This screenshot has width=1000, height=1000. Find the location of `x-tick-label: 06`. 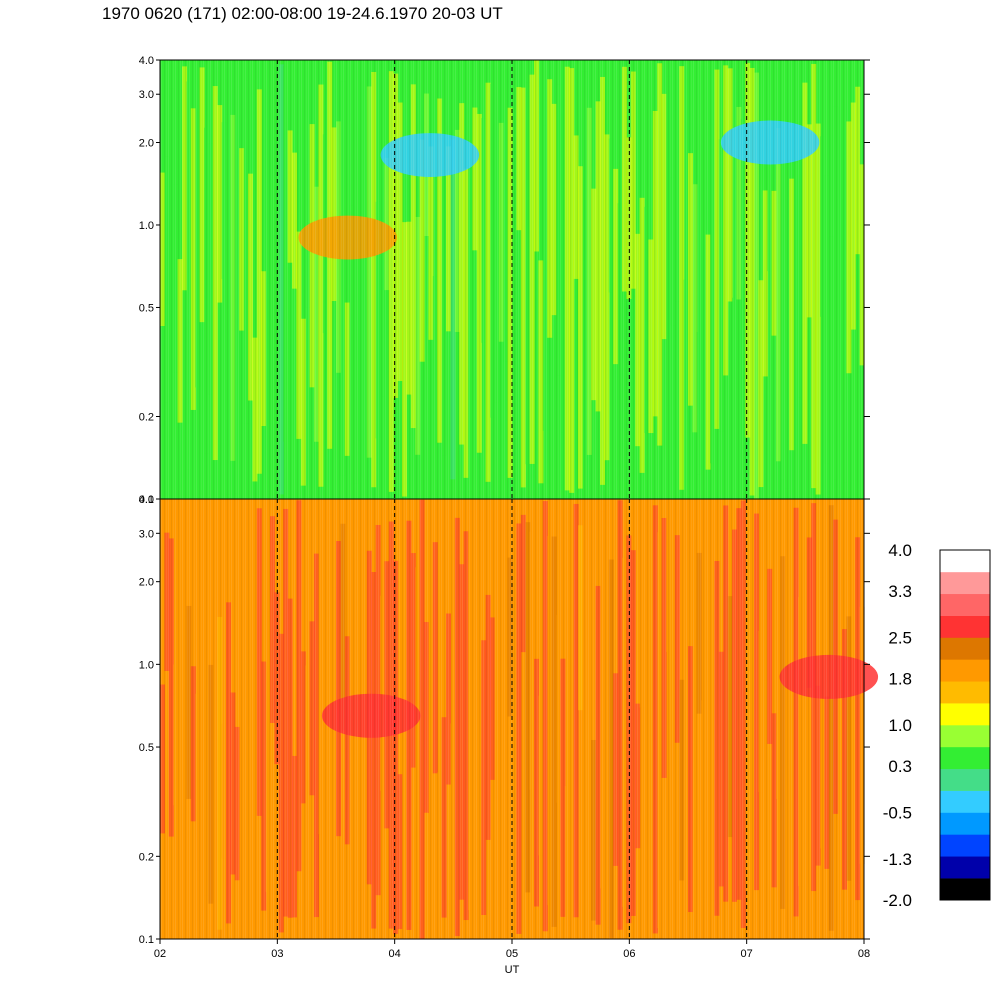

x-tick-label: 06 is located at coordinates (629, 954).